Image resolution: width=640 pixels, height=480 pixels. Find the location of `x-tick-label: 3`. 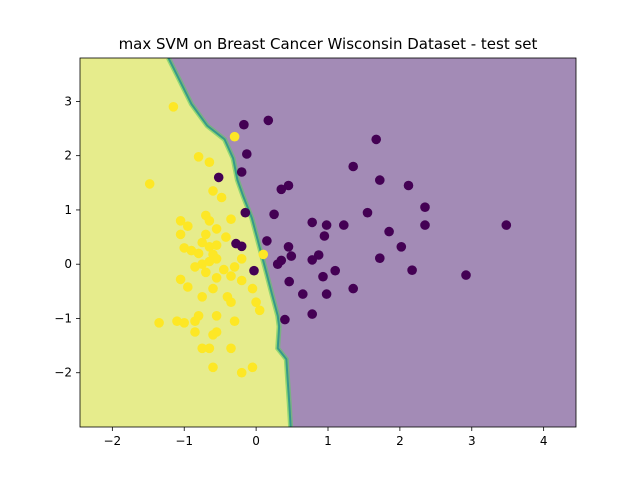

x-tick-label: 3 is located at coordinates (472, 441).